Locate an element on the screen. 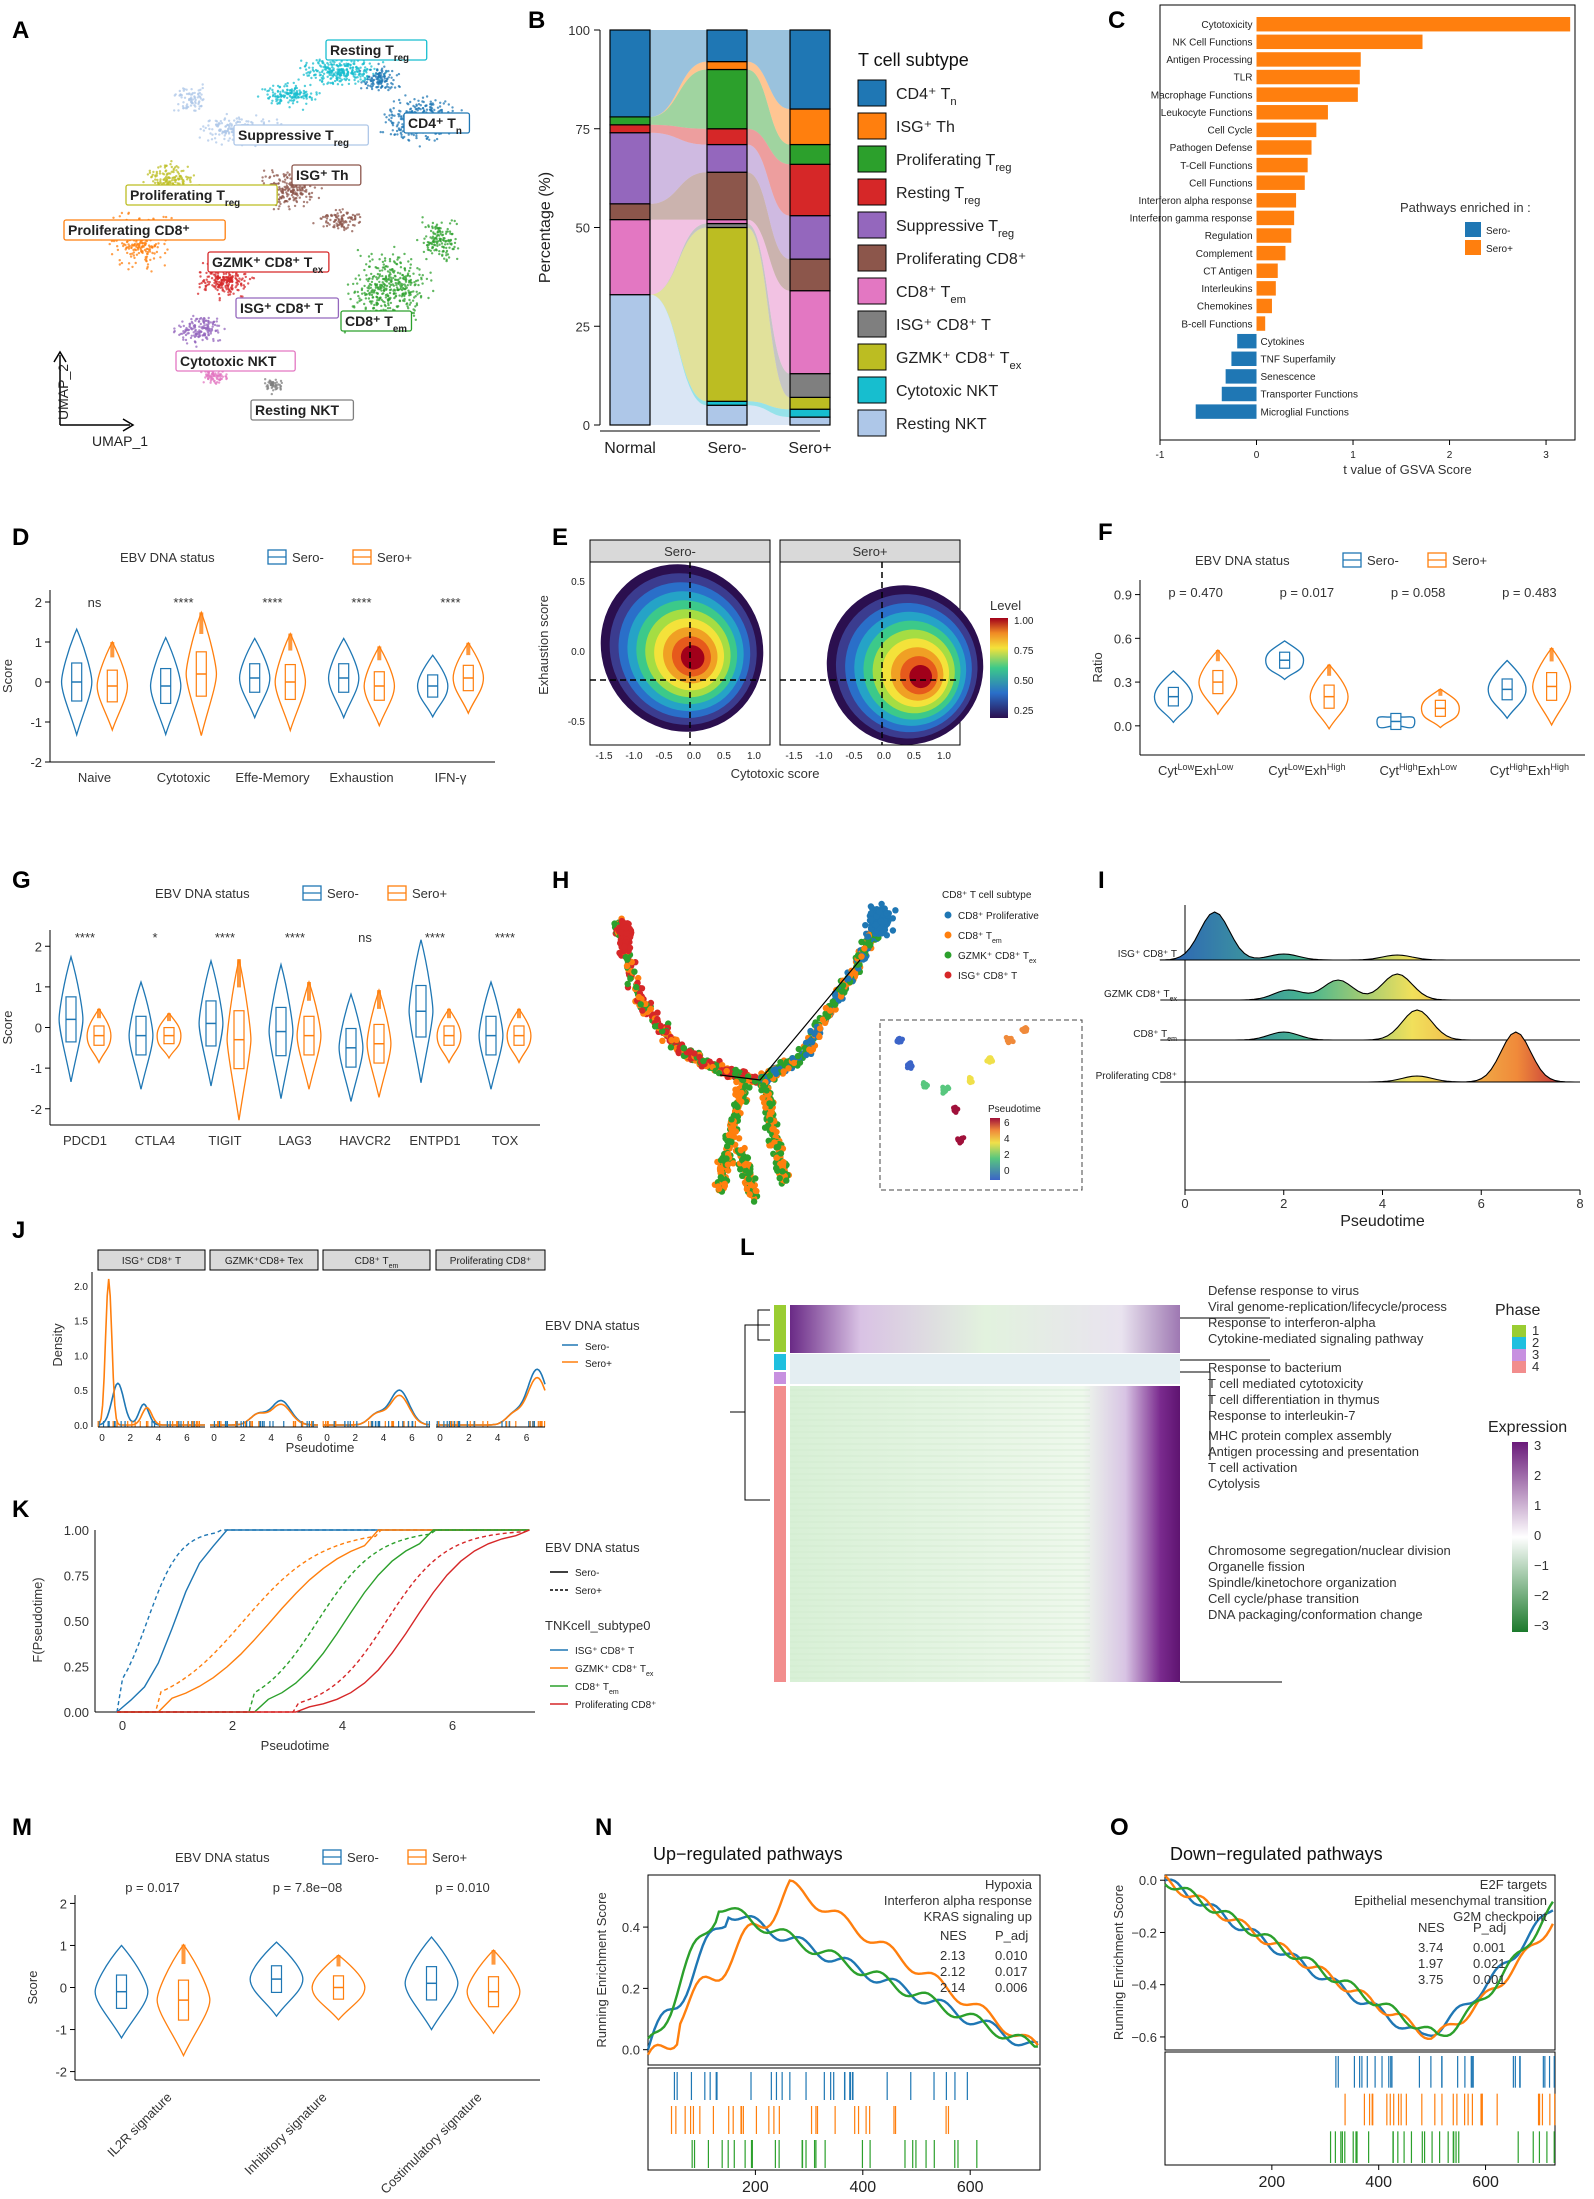 The image size is (1594, 2199). pathway-label: Regulation is located at coordinates (1229, 236).